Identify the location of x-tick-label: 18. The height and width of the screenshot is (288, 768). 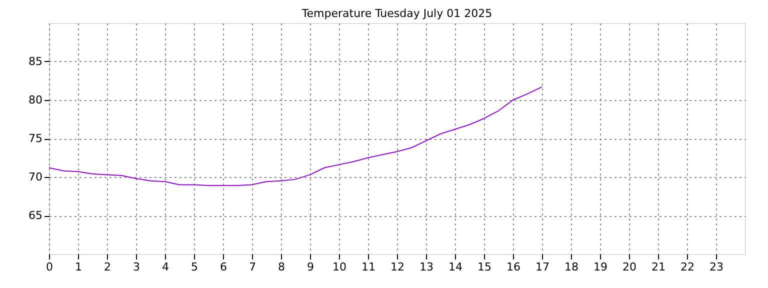
(571, 267).